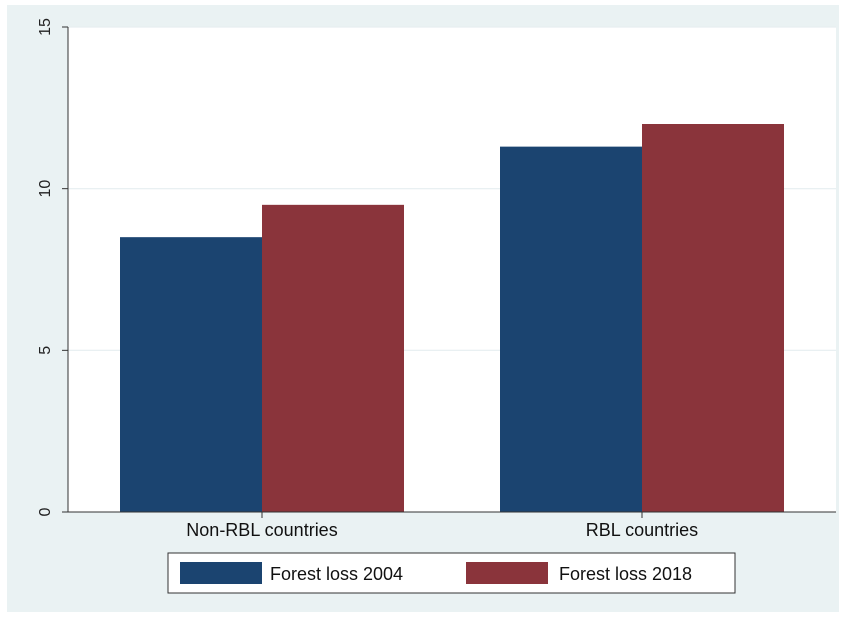 The width and height of the screenshot is (846, 617). I want to click on legend-box, so click(451, 573).